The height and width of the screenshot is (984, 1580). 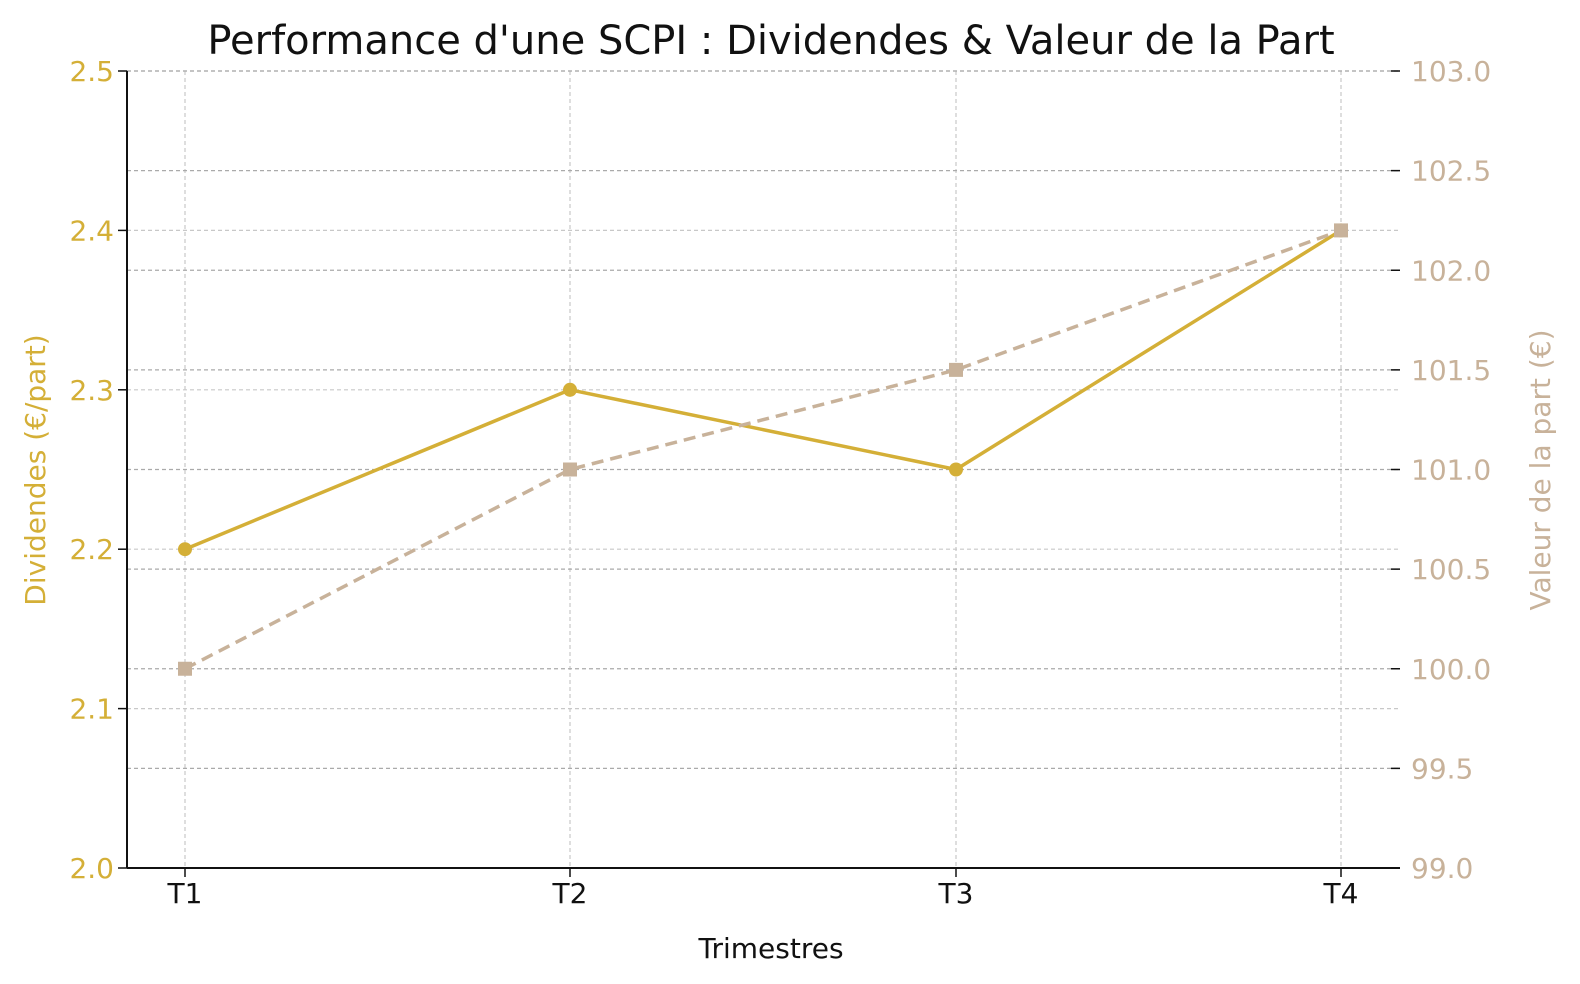 I want to click on y-axis-label: Dividendes (€/part), so click(x=35, y=469).